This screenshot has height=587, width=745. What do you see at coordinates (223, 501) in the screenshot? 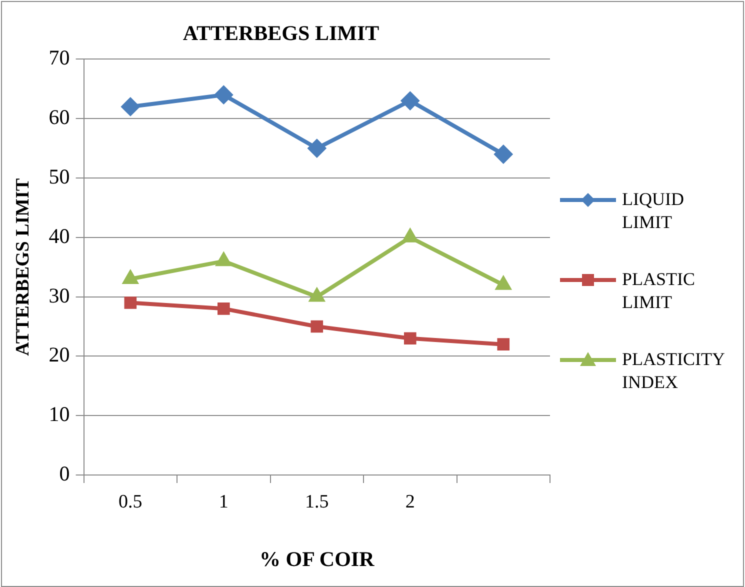
I see `x-tick-label: 1` at bounding box center [223, 501].